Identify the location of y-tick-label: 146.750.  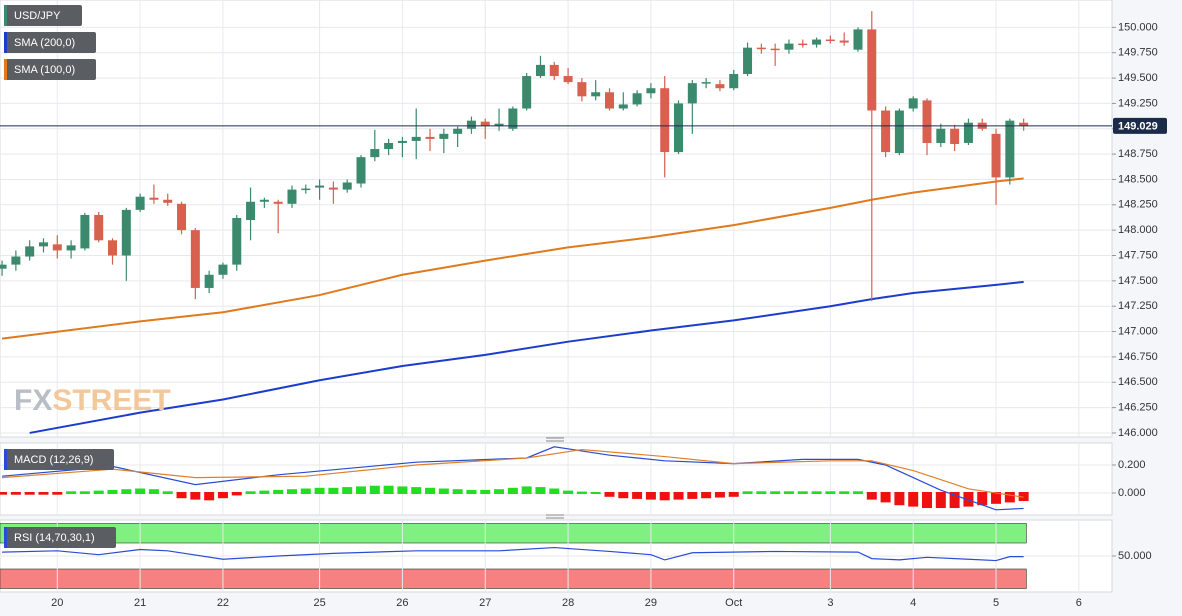
(1138, 357).